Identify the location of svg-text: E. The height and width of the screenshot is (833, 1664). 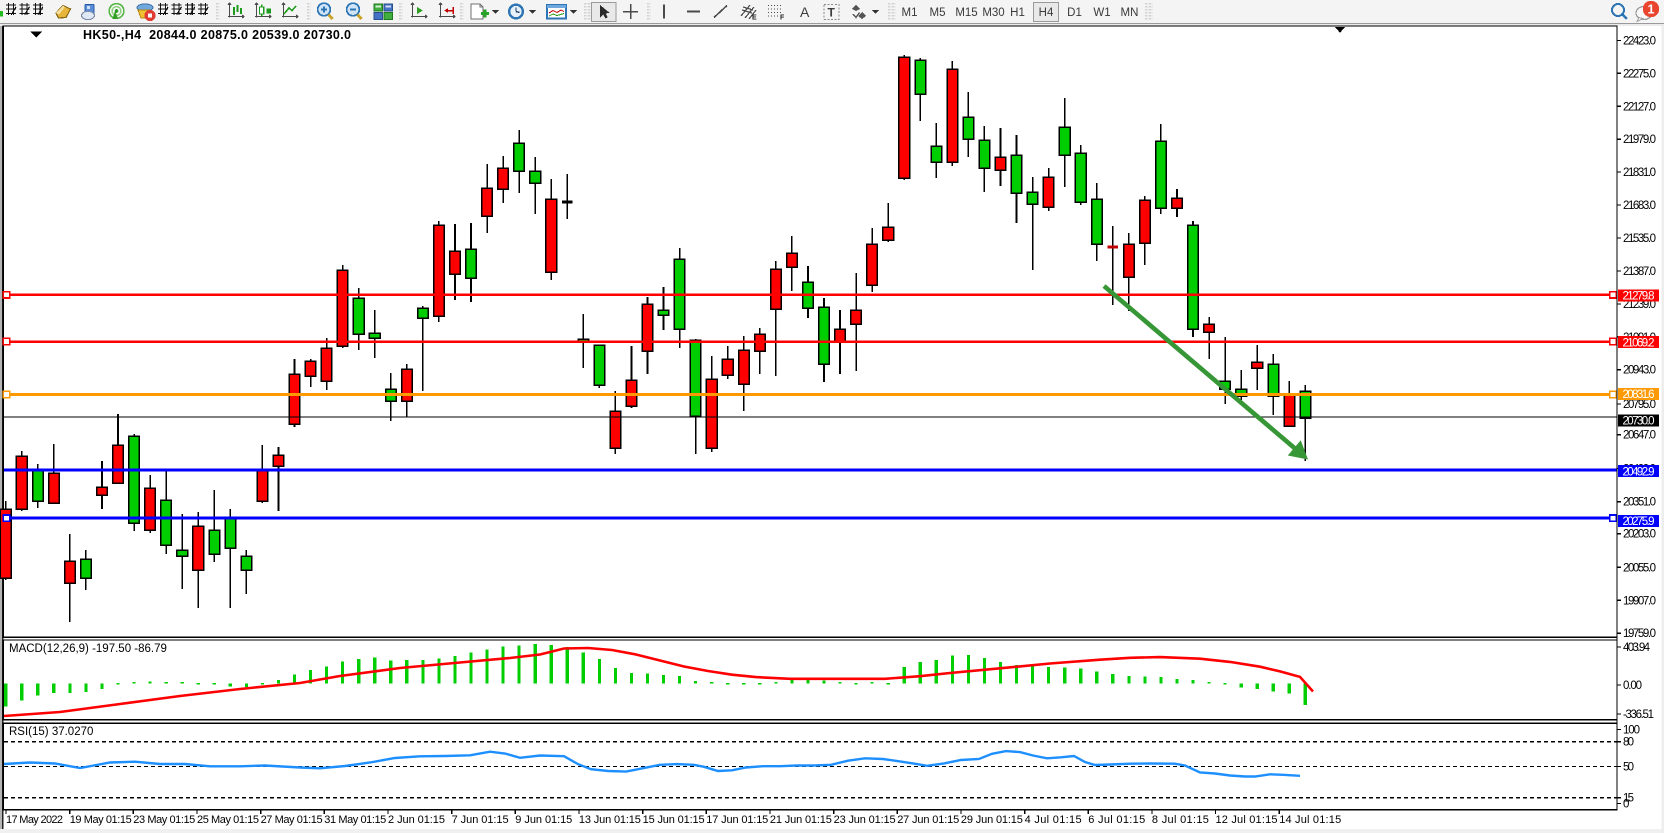
(754, 18).